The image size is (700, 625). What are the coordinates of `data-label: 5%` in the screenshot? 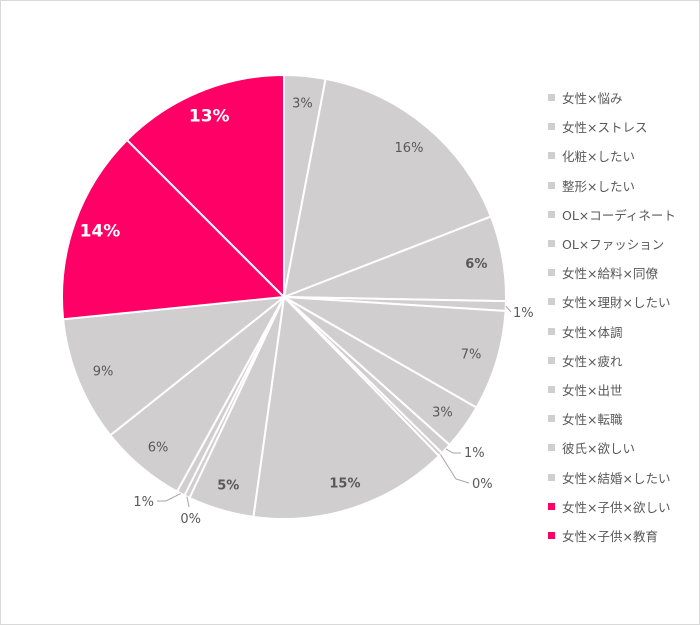 It's located at (228, 485).